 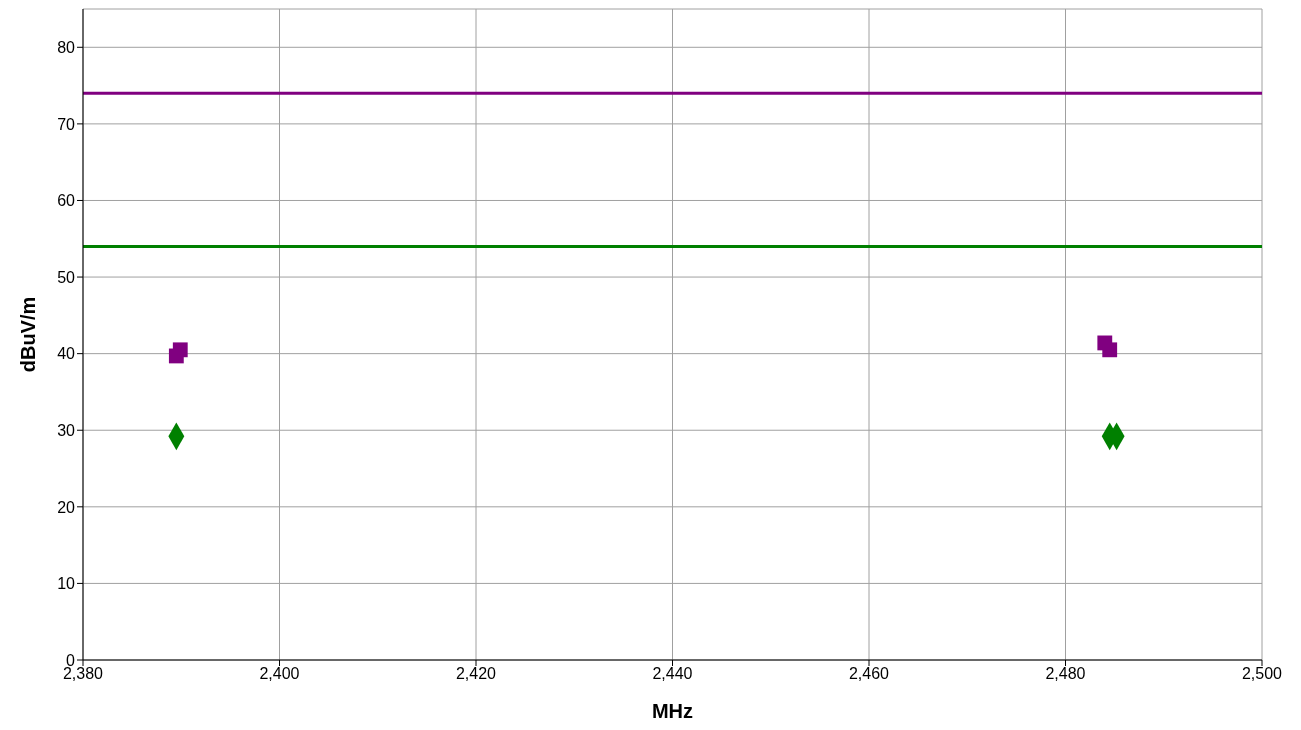 What do you see at coordinates (66, 354) in the screenshot?
I see `y-tick-label: 40` at bounding box center [66, 354].